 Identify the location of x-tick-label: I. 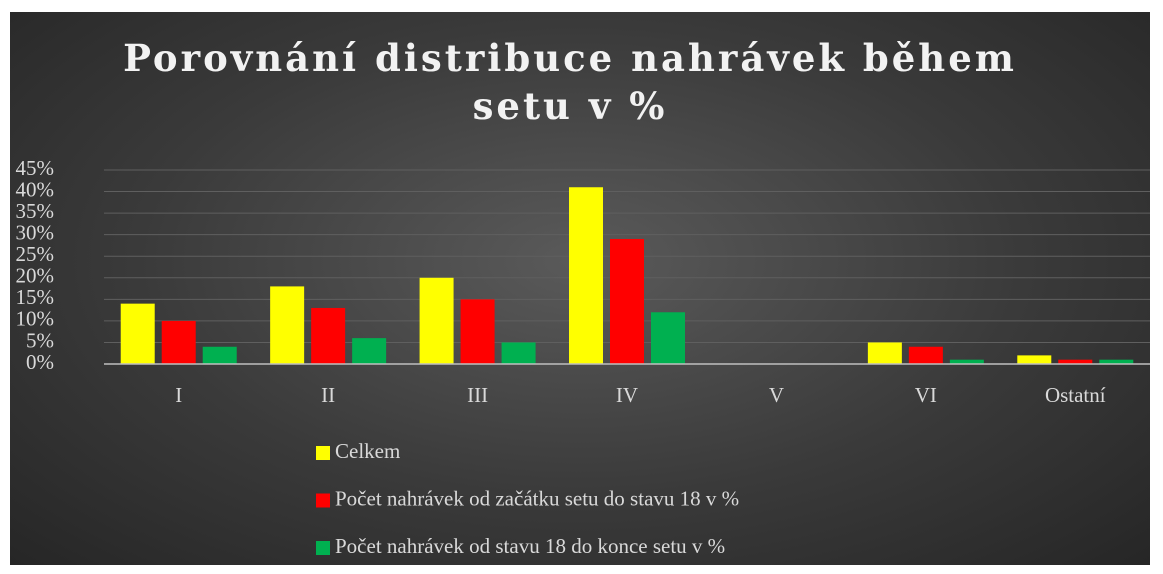
(178, 395).